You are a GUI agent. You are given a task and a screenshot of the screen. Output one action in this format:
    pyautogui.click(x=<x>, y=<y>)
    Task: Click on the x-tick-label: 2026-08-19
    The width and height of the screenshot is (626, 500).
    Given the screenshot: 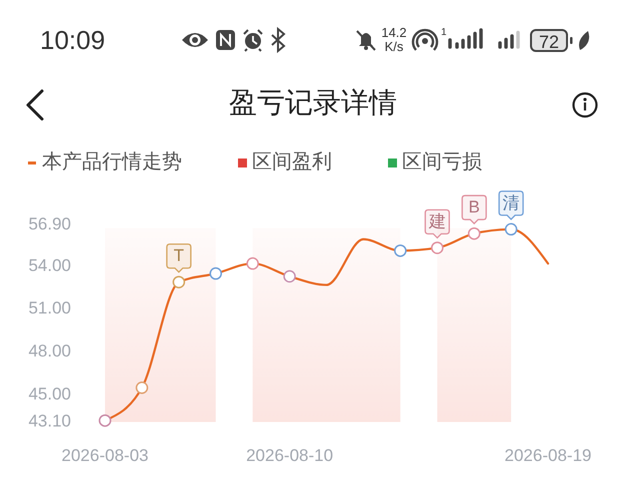 What is the action you would take?
    pyautogui.click(x=548, y=456)
    